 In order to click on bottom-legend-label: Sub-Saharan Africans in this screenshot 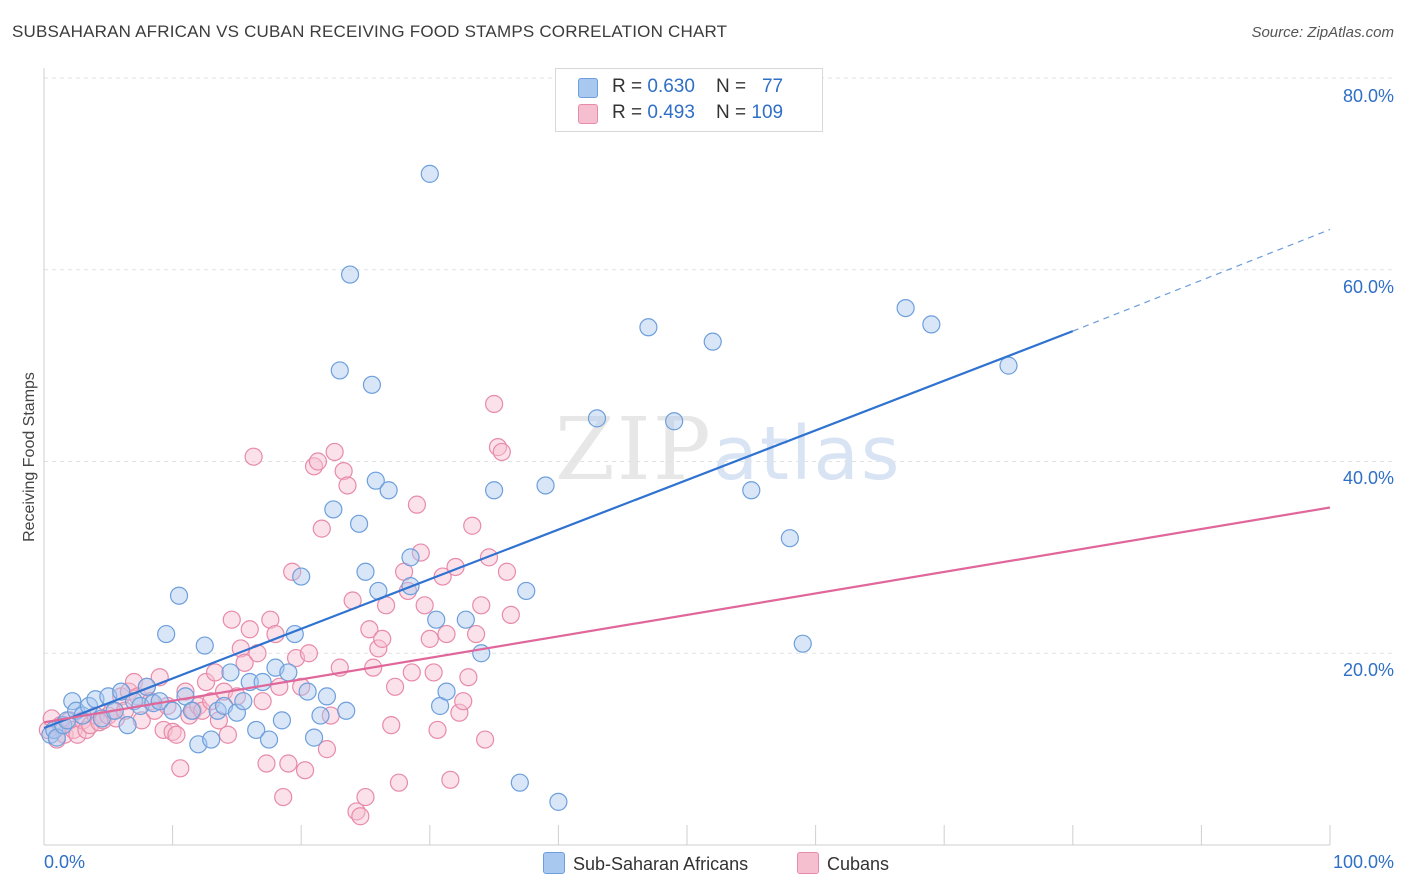, I will do `click(661, 864)`.